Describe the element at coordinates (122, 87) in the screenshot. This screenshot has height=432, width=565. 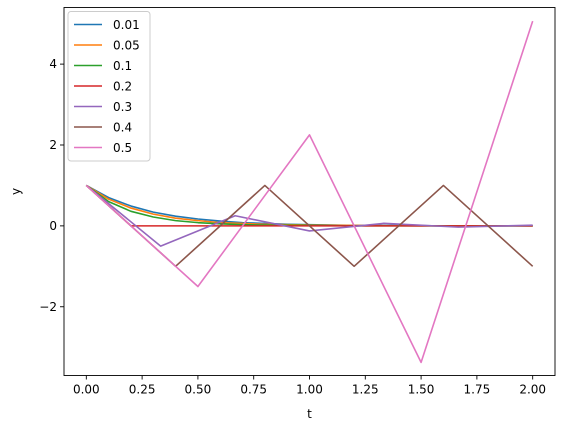
I see `legend-label-3: 0.2` at that location.